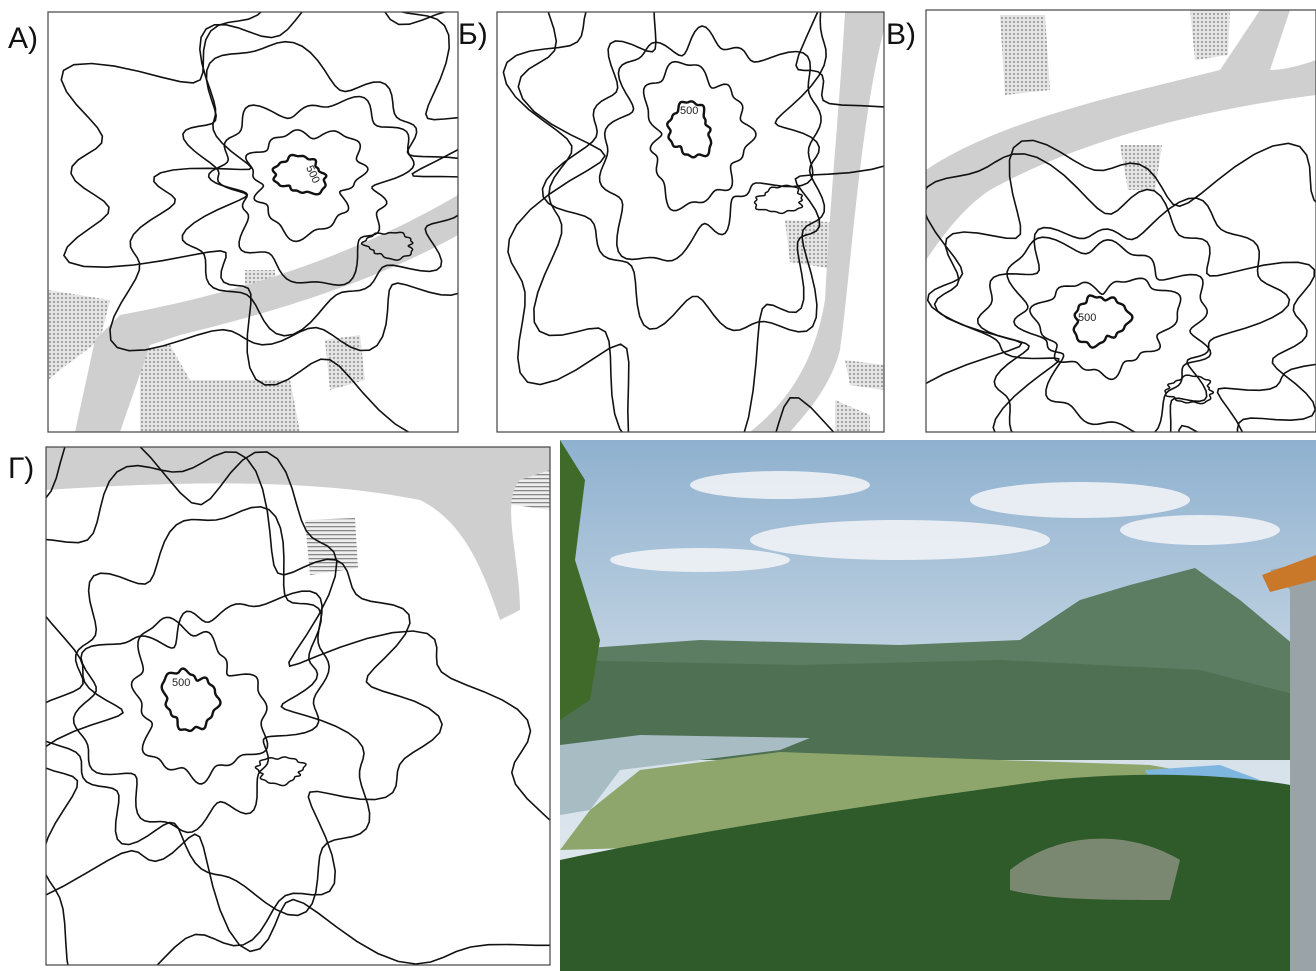  What do you see at coordinates (901, 34) in the screenshot?
I see `panel-label: В)` at bounding box center [901, 34].